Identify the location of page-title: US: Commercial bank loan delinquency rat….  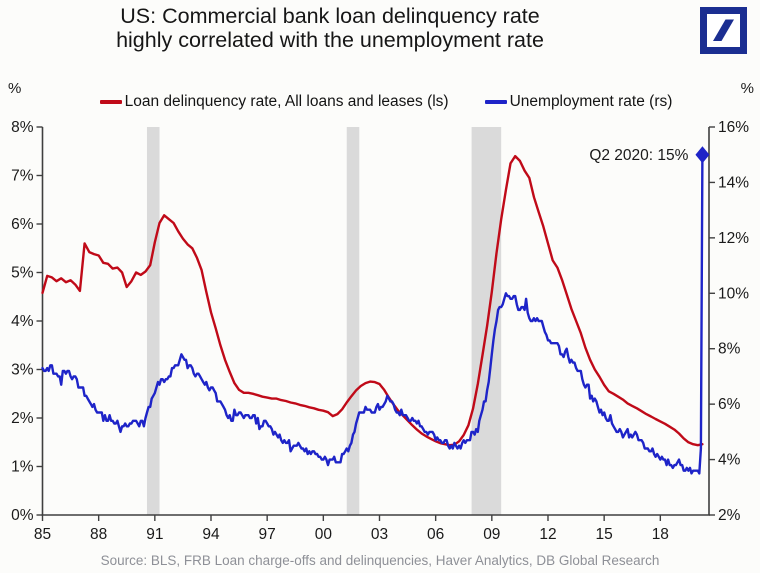
(330, 28).